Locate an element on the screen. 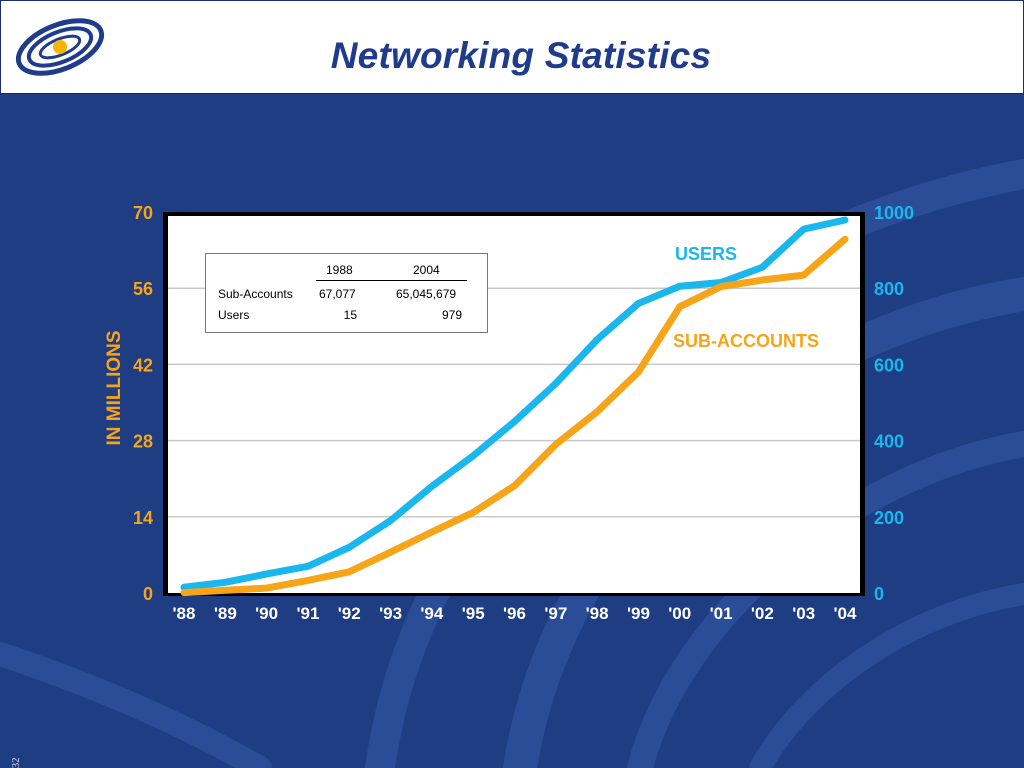 The height and width of the screenshot is (768, 1024). x-tick-label: '94 is located at coordinates (431, 613).